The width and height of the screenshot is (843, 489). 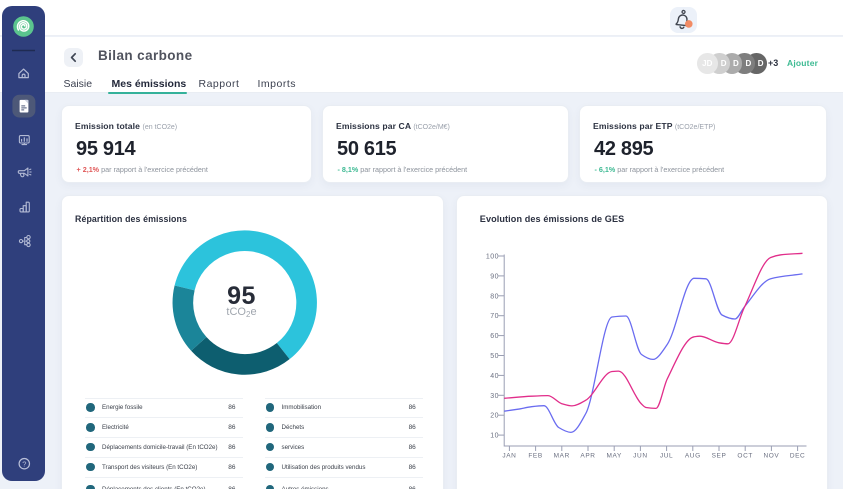 What do you see at coordinates (494, 276) in the screenshot?
I see `svg-text: 90` at bounding box center [494, 276].